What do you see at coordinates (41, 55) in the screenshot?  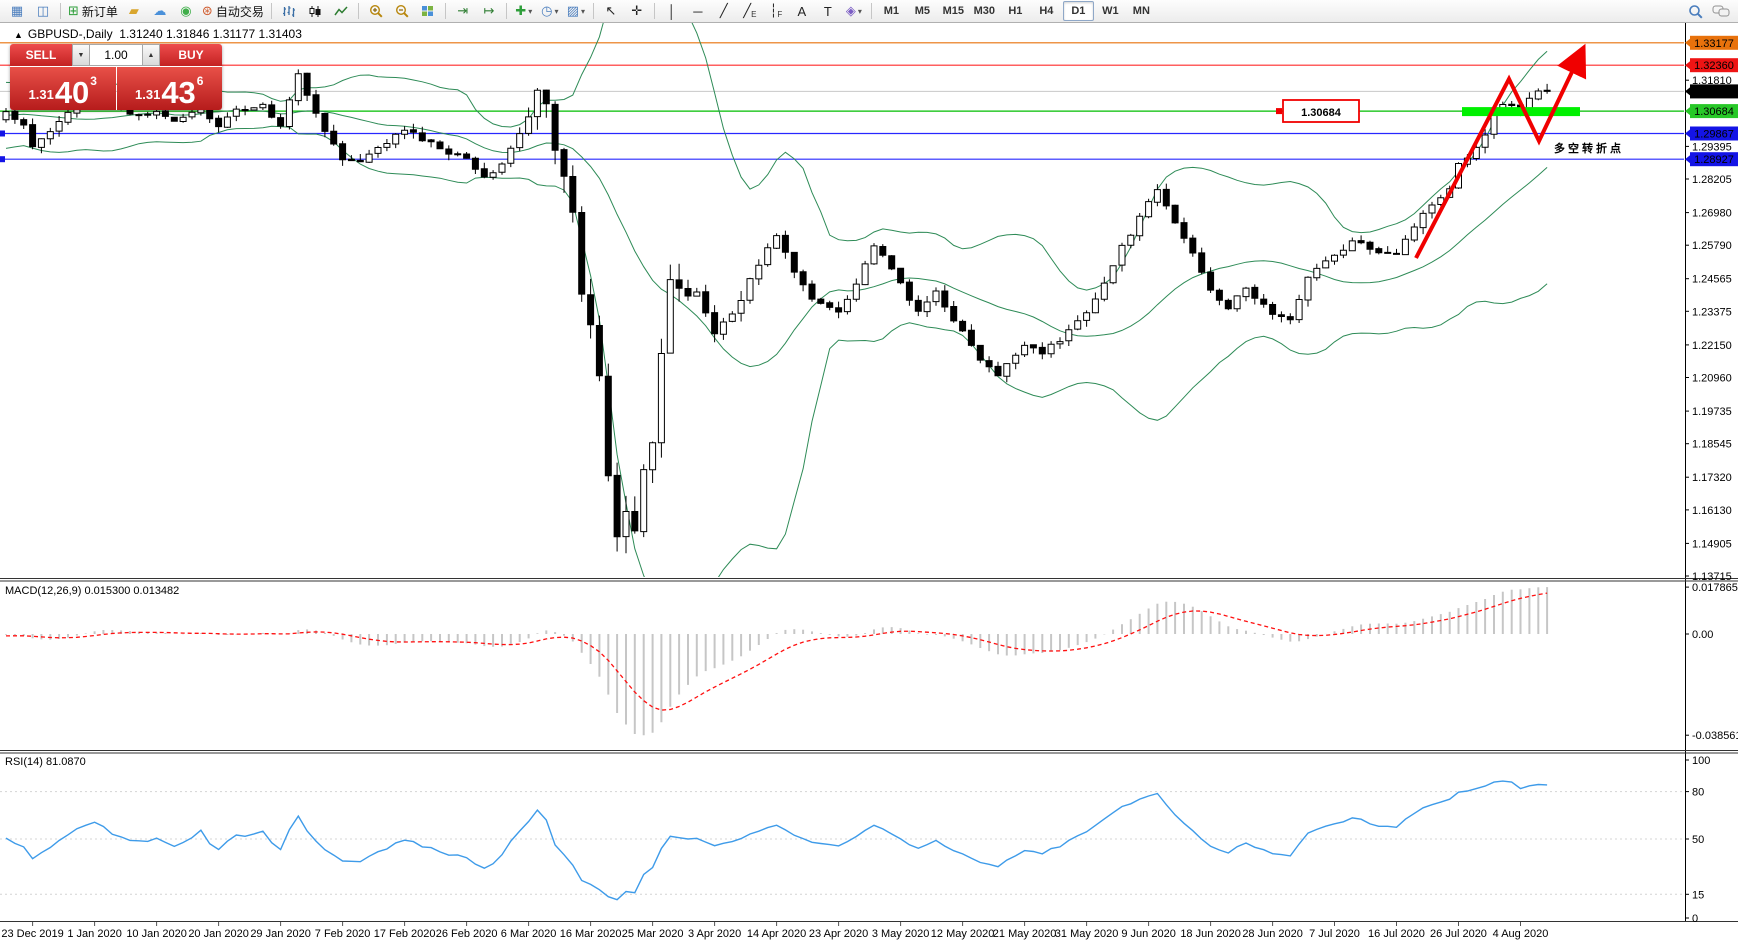 I see `sell-button: SELL` at bounding box center [41, 55].